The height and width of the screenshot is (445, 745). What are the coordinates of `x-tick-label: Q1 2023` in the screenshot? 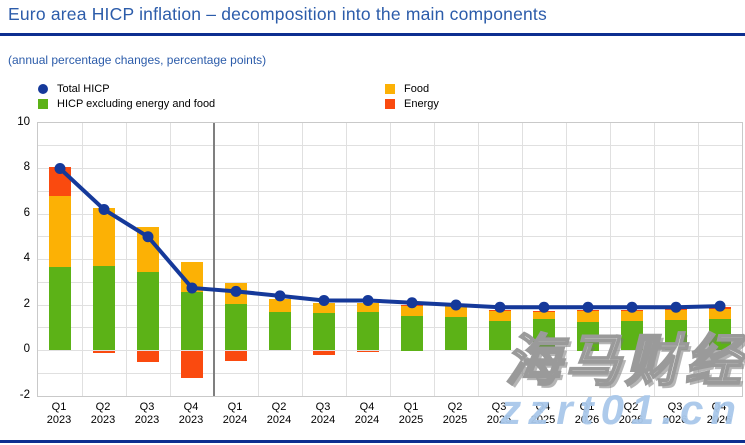 It's located at (59, 414).